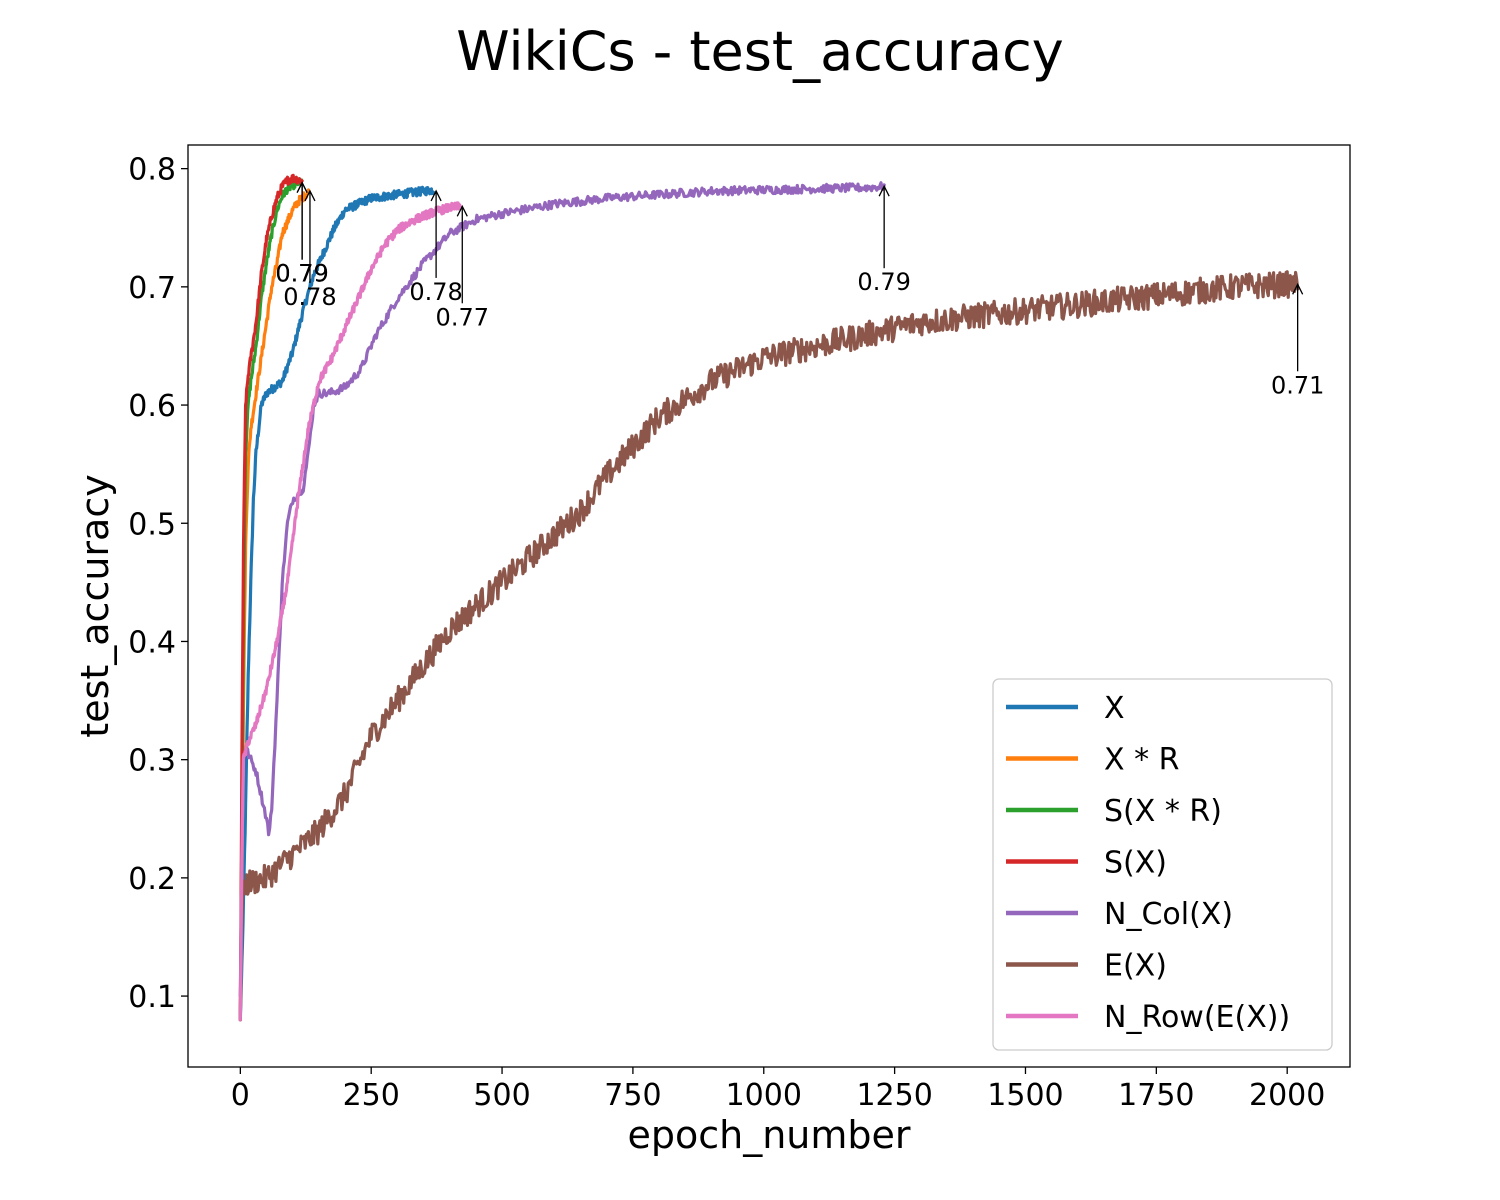 The width and height of the screenshot is (1500, 1200). I want to click on peak-annotation: 0.71, so click(1297, 385).